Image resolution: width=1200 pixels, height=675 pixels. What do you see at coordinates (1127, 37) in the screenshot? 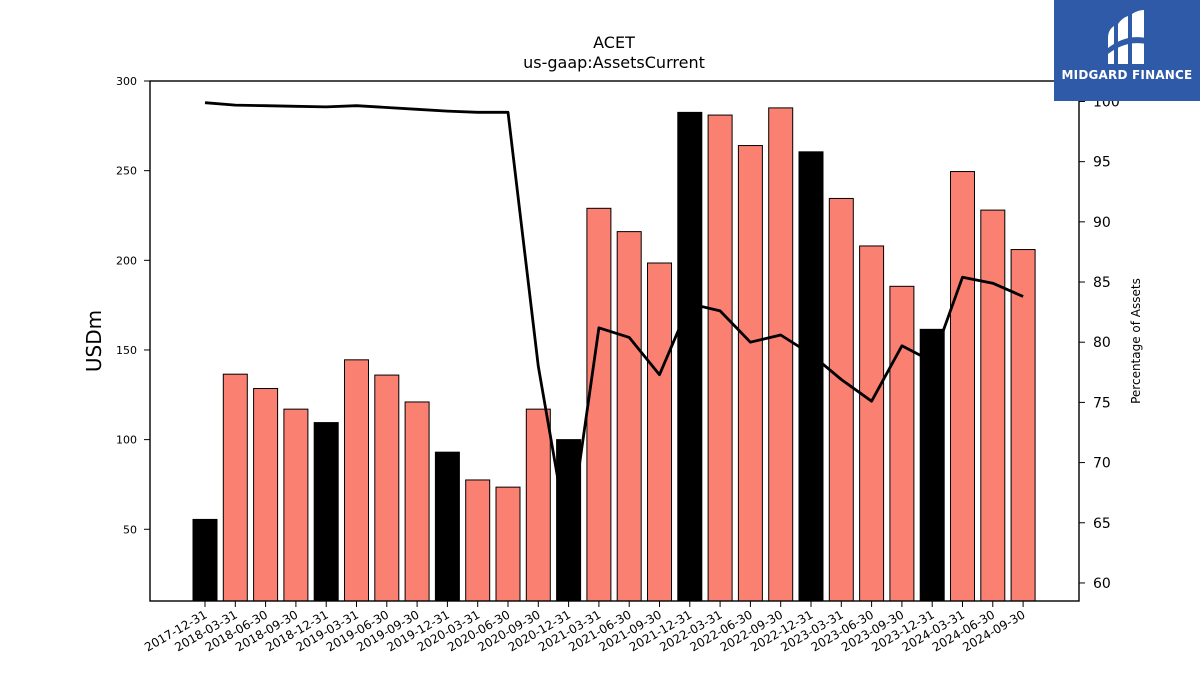
I see `midgard-logo-icon` at bounding box center [1127, 37].